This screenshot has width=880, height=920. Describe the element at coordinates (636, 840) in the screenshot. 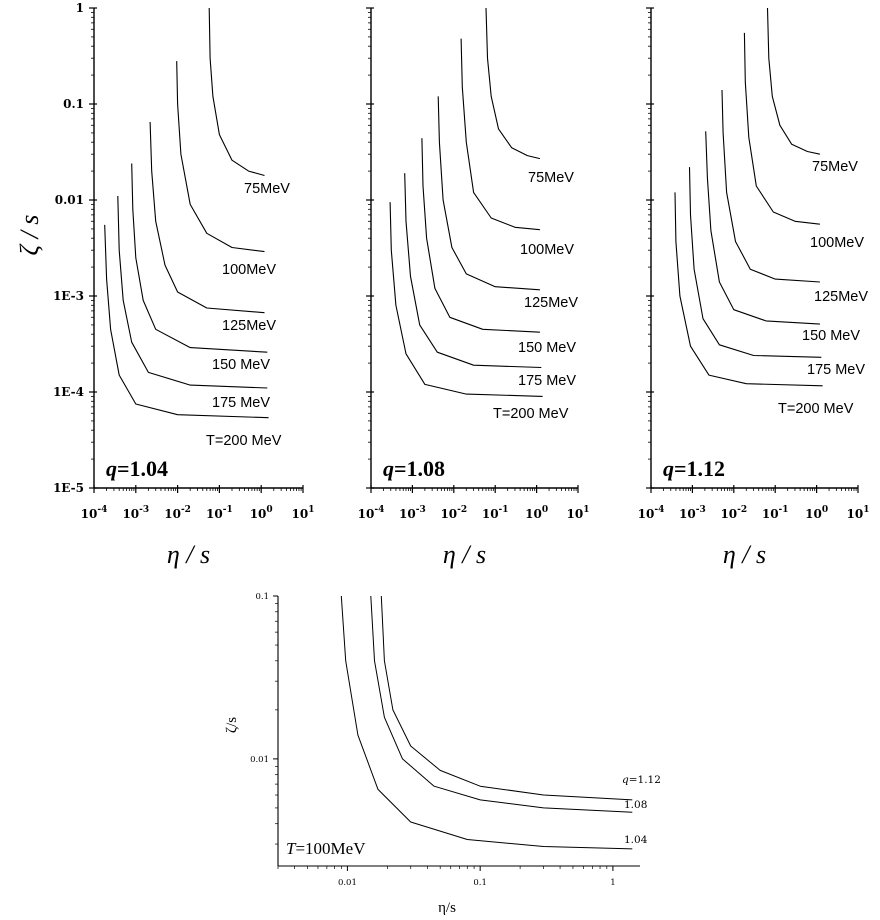

I see `series-label: 1.04` at that location.